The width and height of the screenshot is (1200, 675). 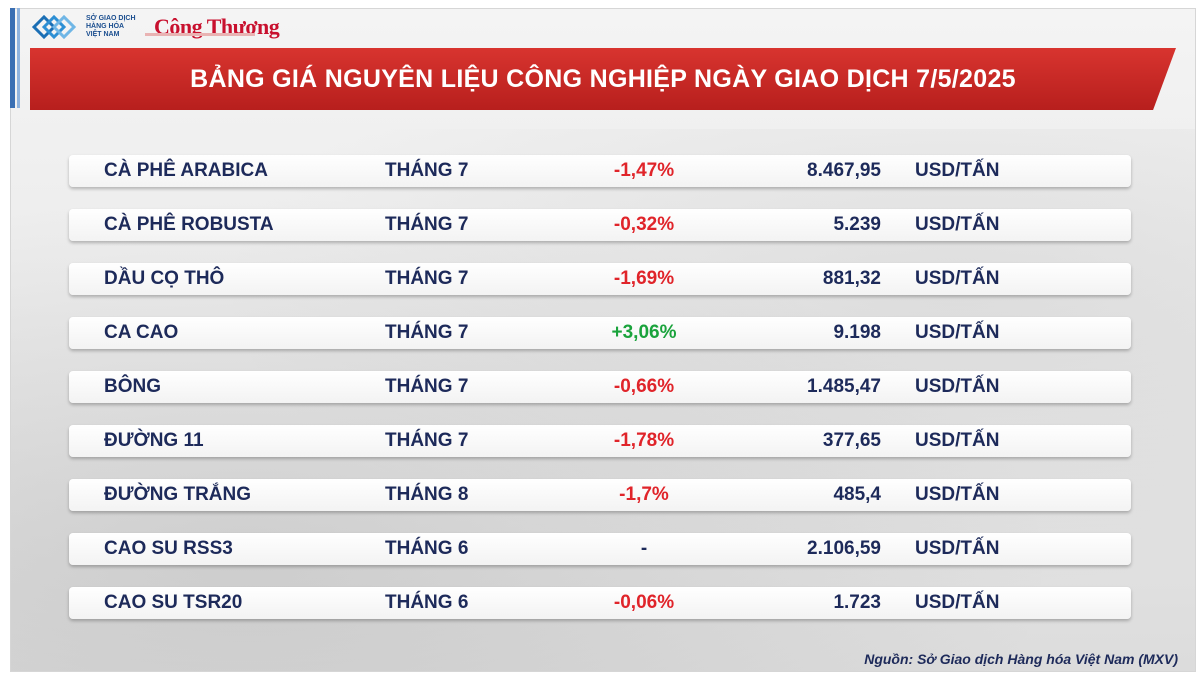 I want to click on price-change: -0,06%, so click(x=644, y=602).